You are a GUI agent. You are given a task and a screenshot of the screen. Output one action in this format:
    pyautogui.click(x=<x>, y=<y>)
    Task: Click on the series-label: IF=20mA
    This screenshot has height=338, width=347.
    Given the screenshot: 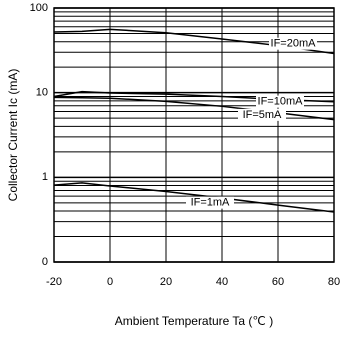 What is the action you would take?
    pyautogui.click(x=294, y=44)
    